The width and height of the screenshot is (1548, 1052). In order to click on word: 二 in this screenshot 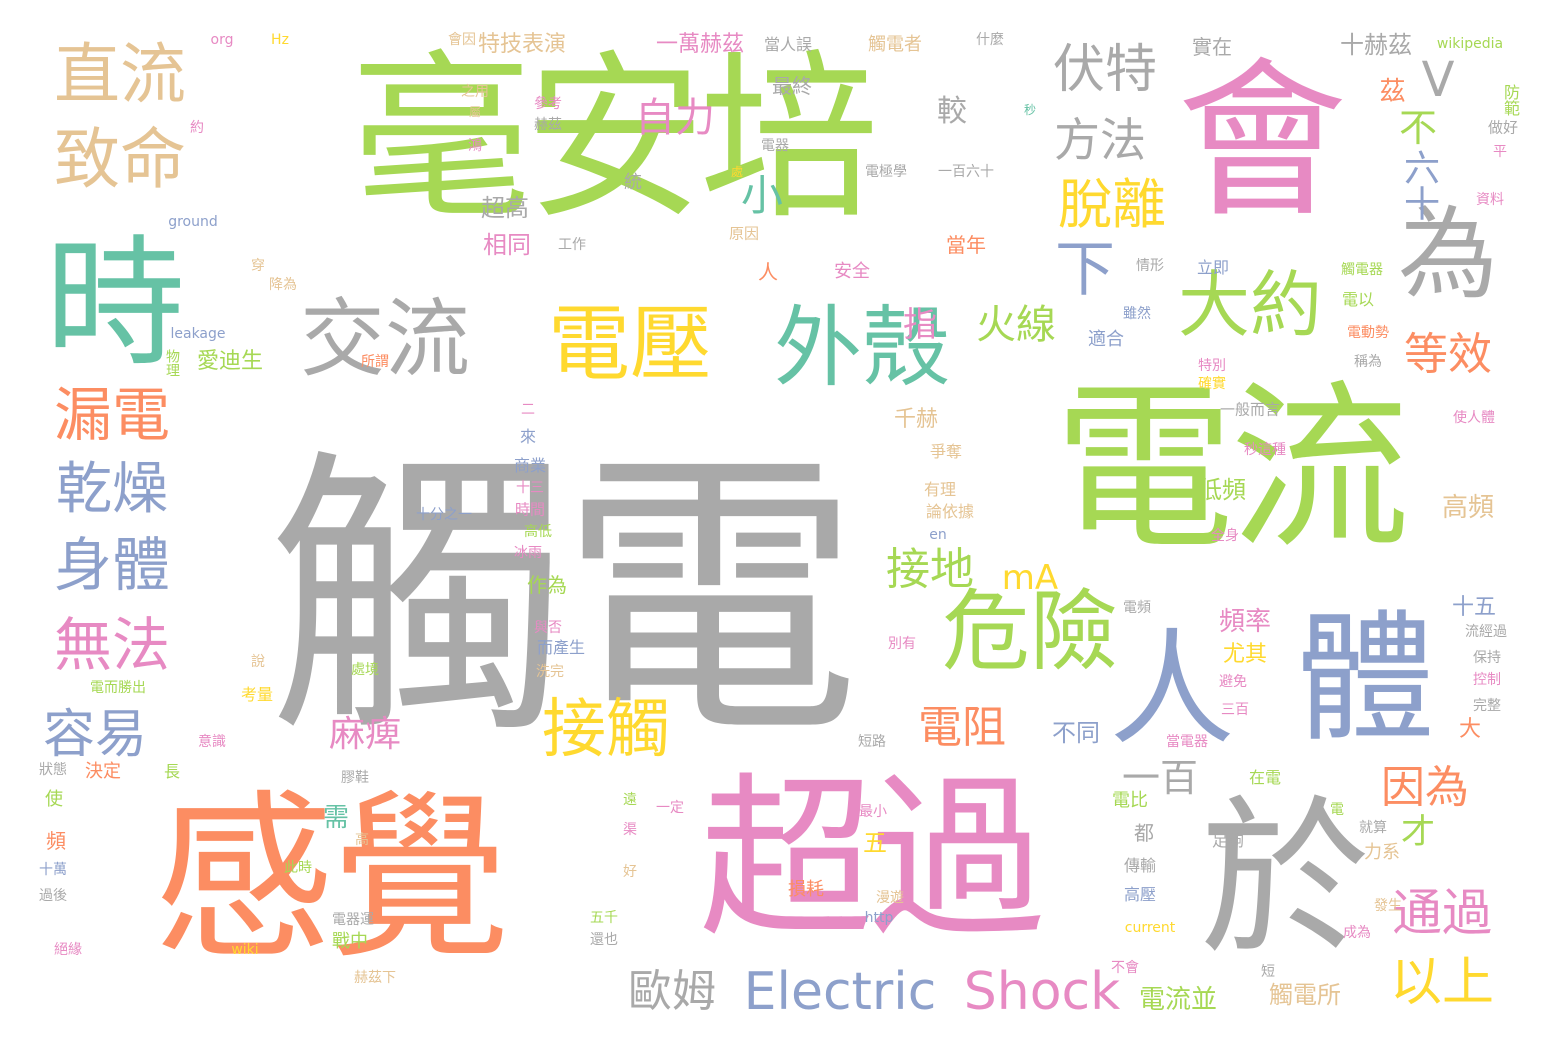, I will do `click(528, 410)`.